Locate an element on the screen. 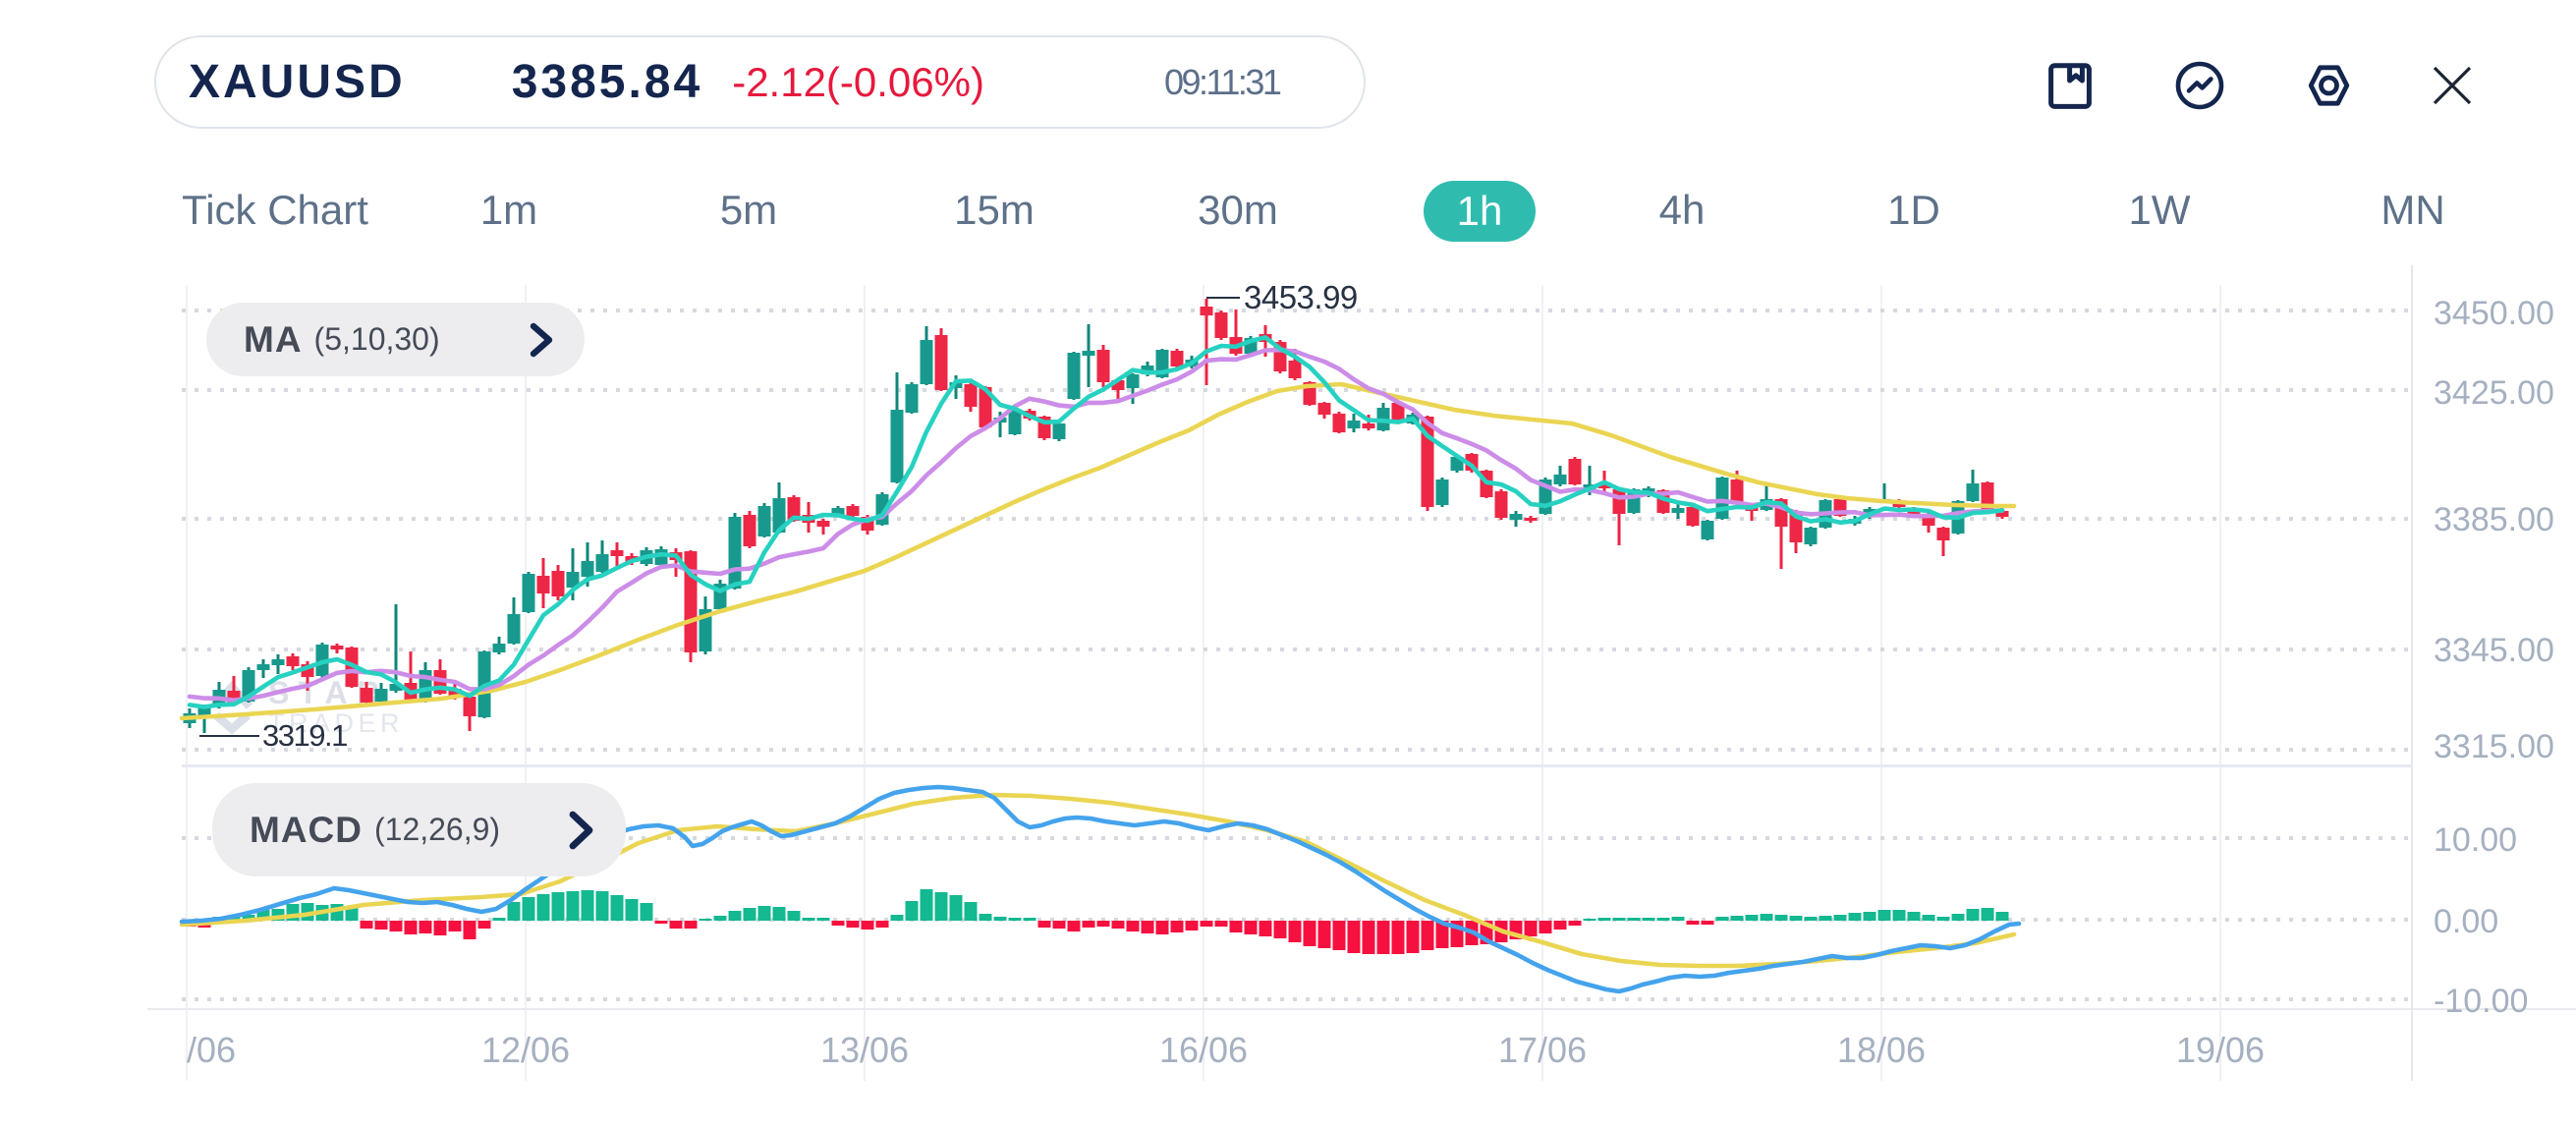  svg-text: 19/06 is located at coordinates (2220, 1050).